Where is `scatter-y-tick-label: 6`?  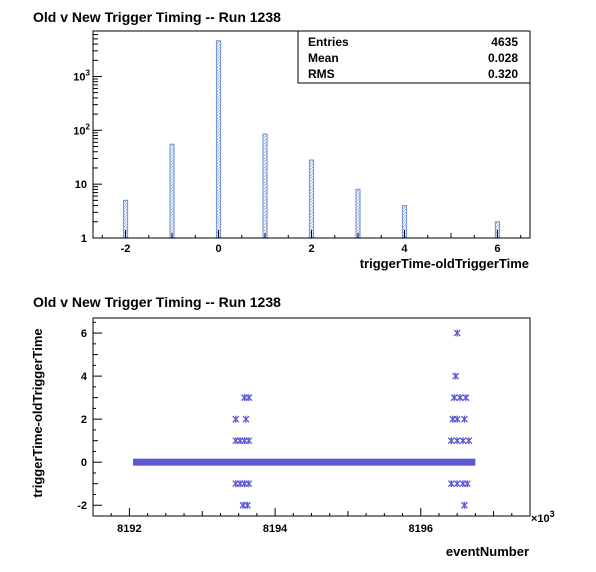
scatter-y-tick-label: 6 is located at coordinates (84, 334).